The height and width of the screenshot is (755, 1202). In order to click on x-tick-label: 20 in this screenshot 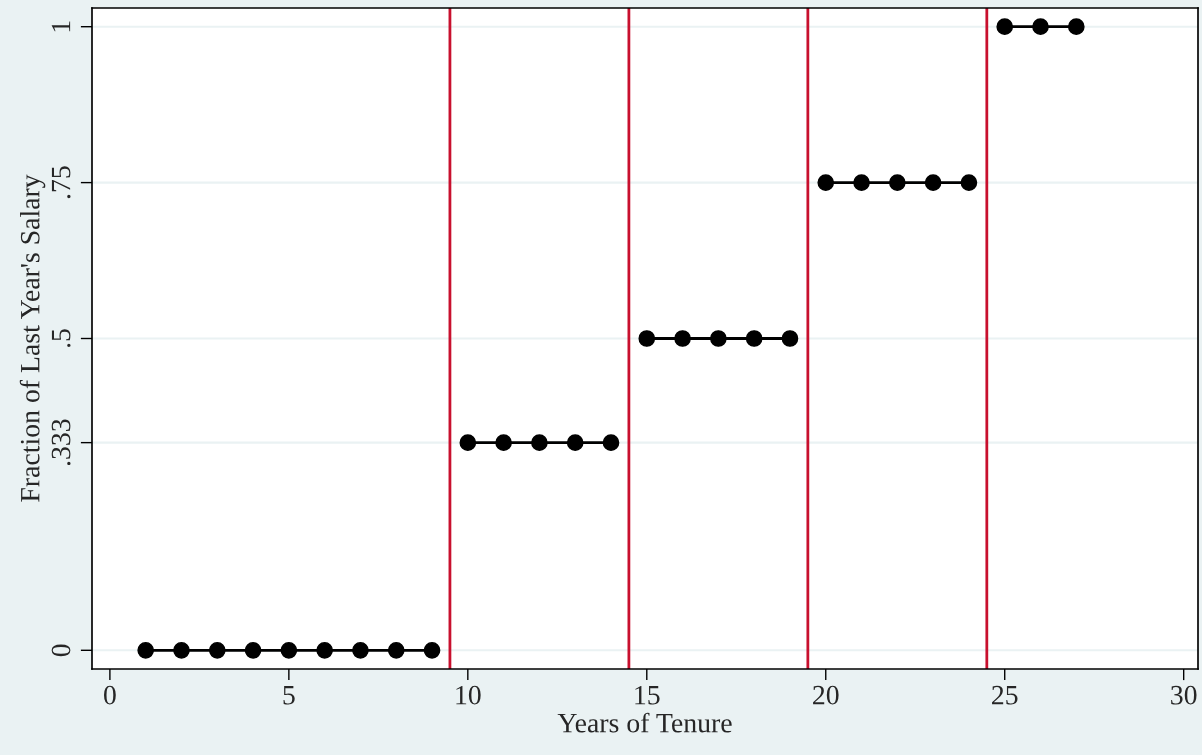, I will do `click(826, 695)`.